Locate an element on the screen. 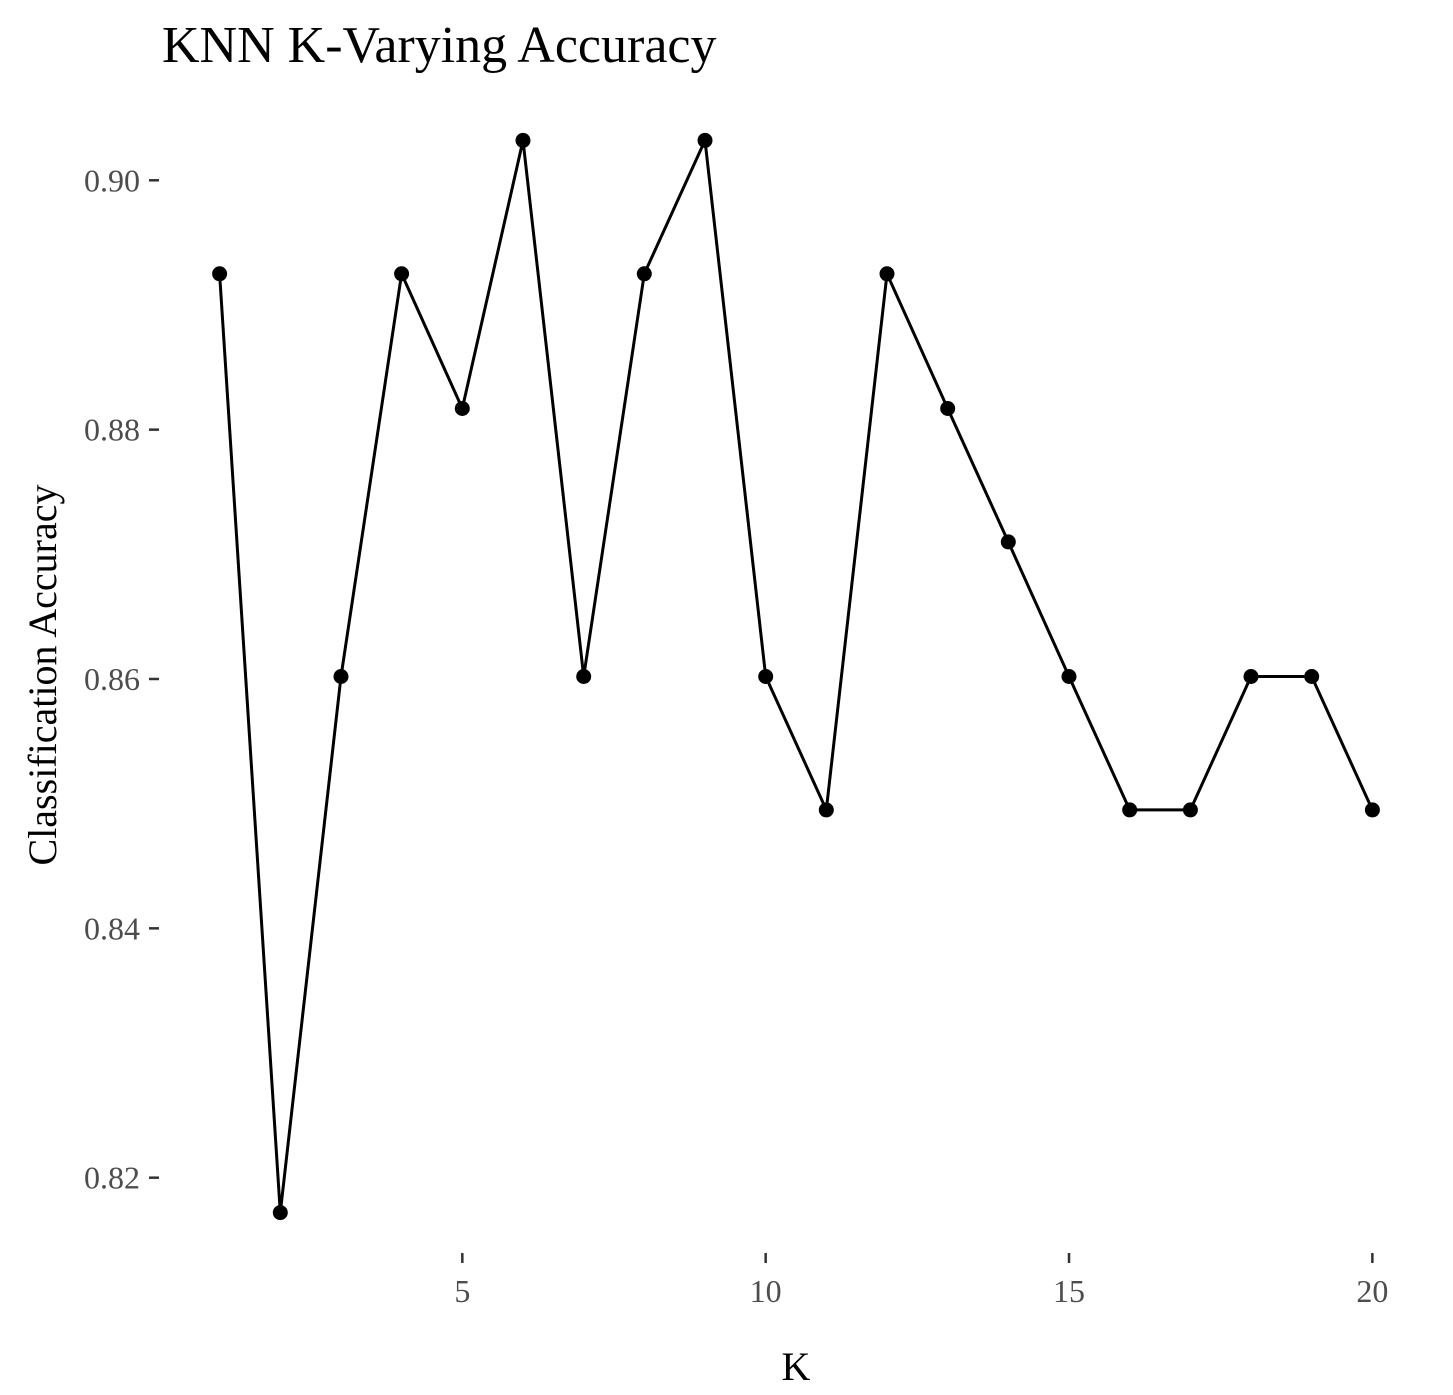  y-axis-title: Classification Accuracy is located at coordinates (42, 675).